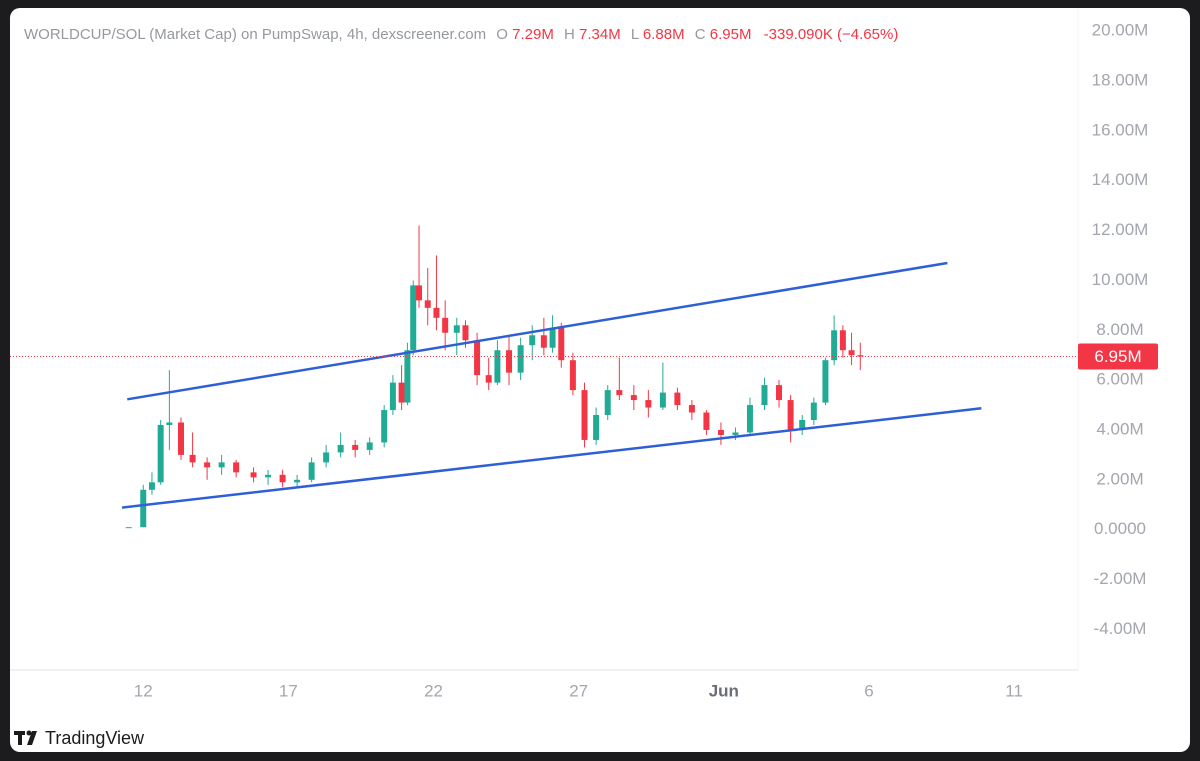 This screenshot has width=1200, height=761. What do you see at coordinates (143, 690) in the screenshot?
I see `x-tick-label: 12` at bounding box center [143, 690].